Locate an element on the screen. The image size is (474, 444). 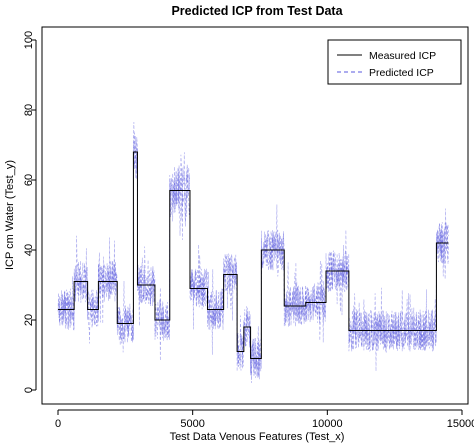
x-tick-label: 10000 is located at coordinates (327, 424).